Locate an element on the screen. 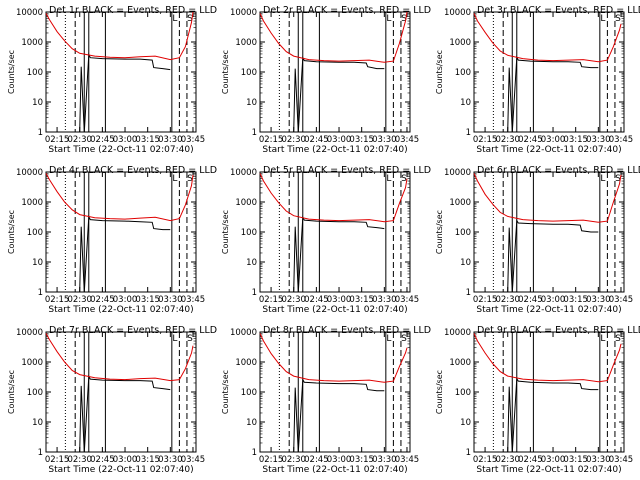 This screenshot has height=480, width=640. panel-title: Det 7r BLACK = Events, RED = LLD is located at coordinates (133, 330).